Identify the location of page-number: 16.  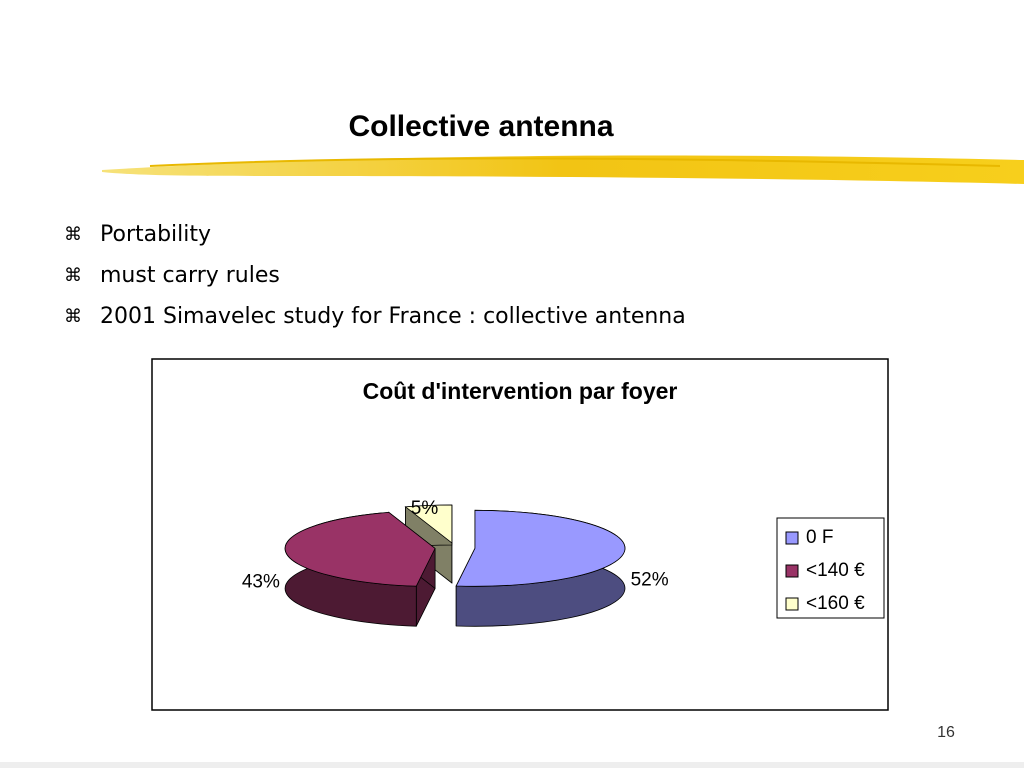
(946, 732).